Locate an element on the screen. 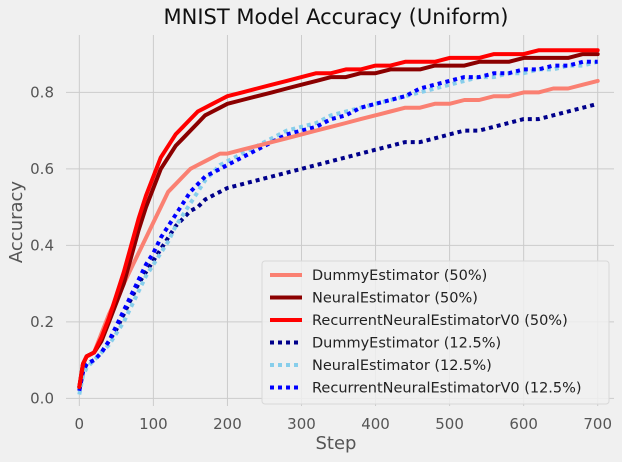  y-axis-label: Accuracy is located at coordinates (16, 222).